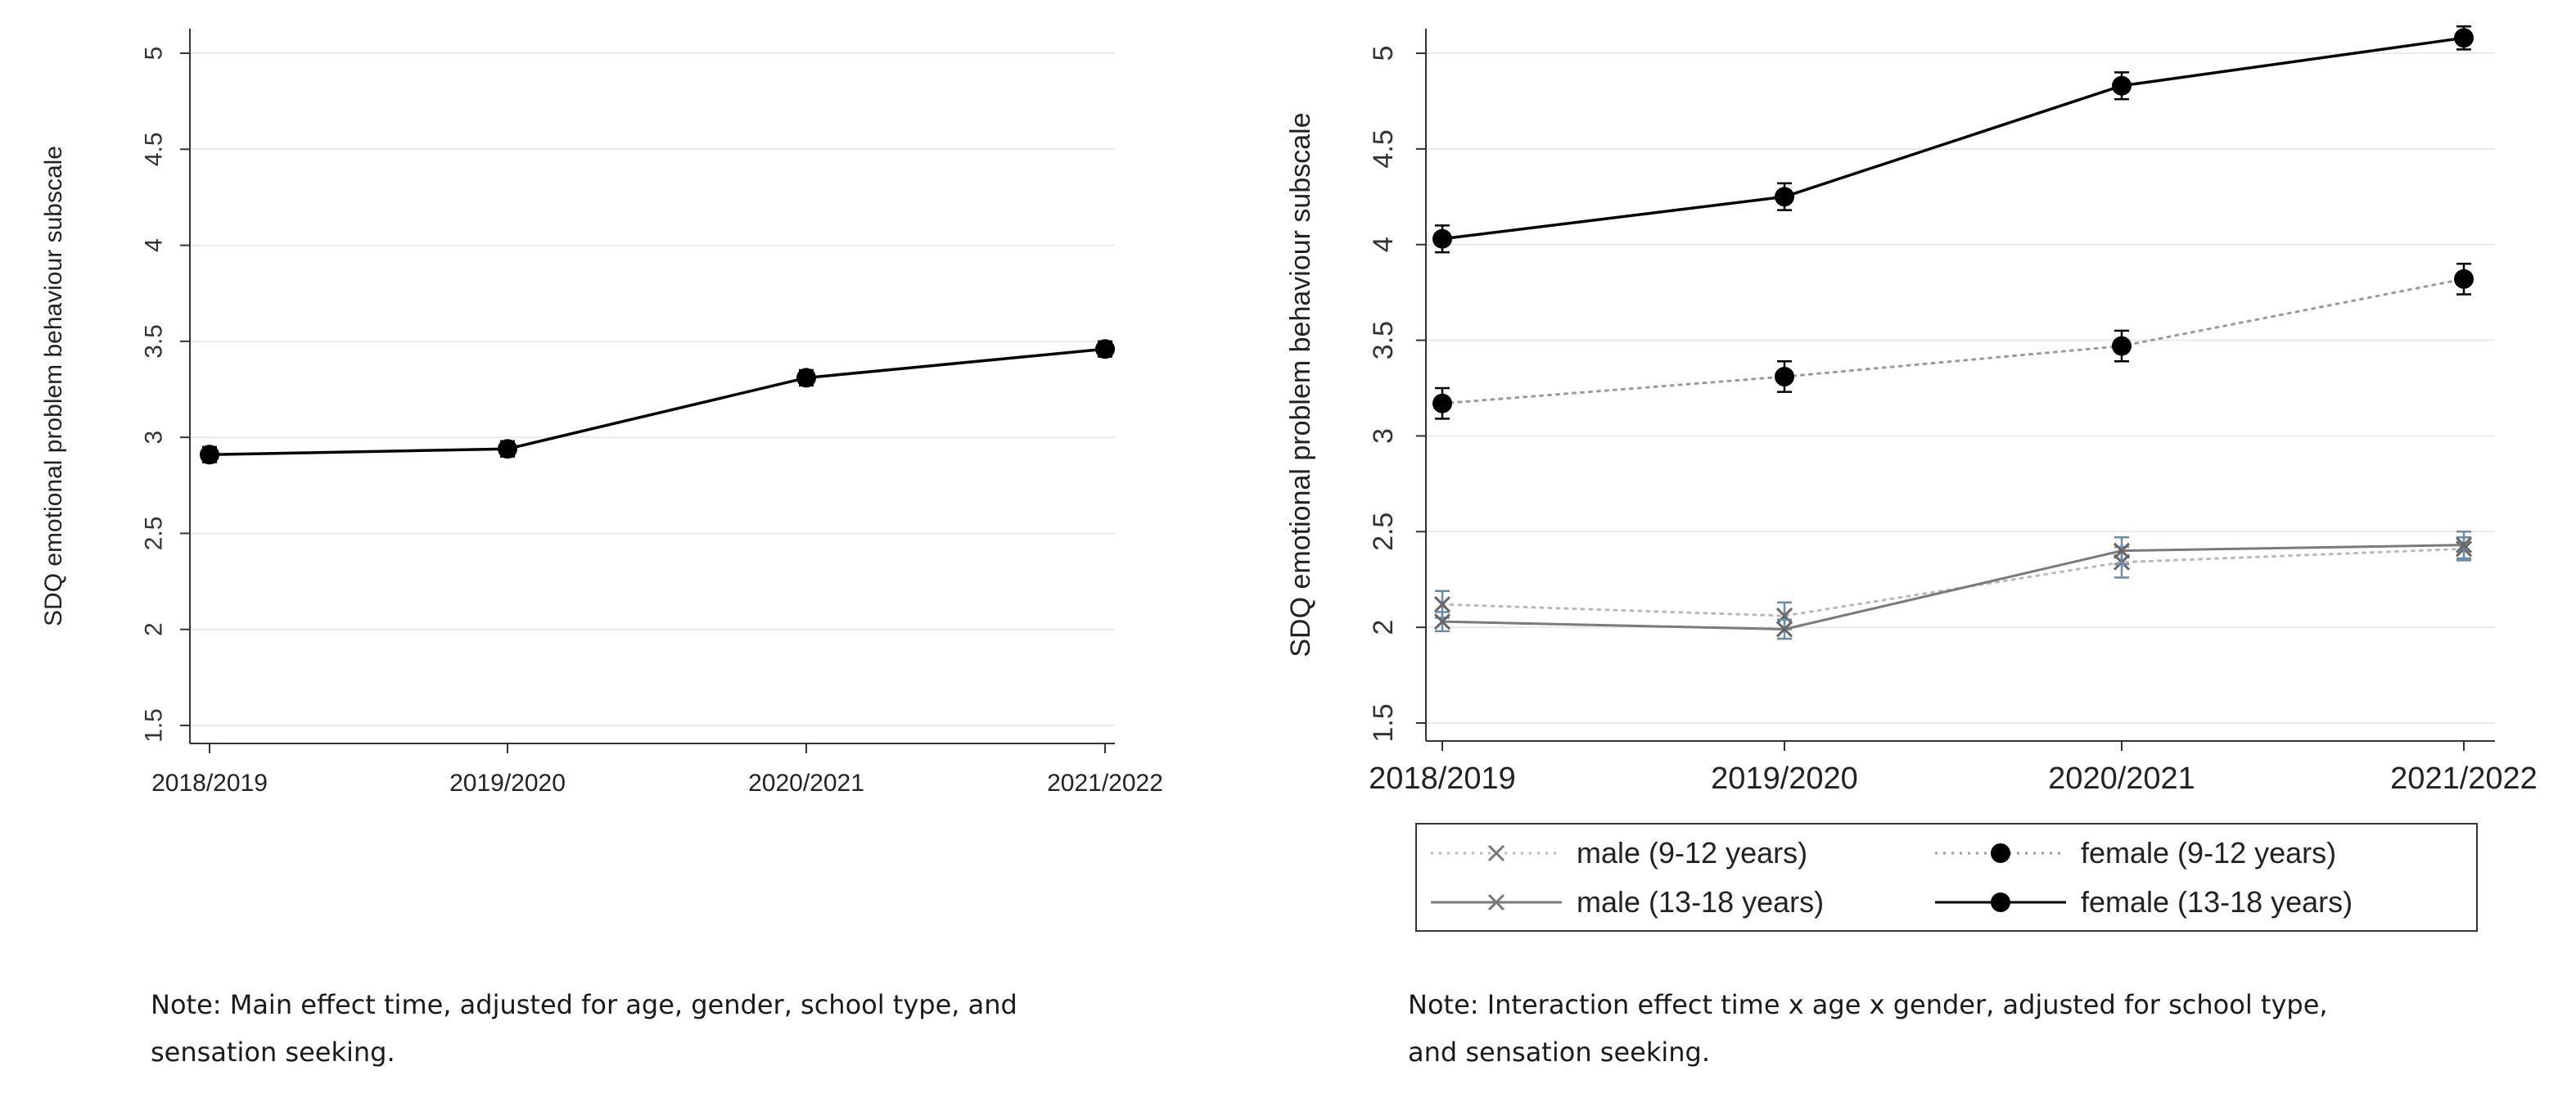 This screenshot has width=2576, height=1107. I want to click on y-axis-title-1: SDQ emotional problem behaviour subscale, so click(53, 386).